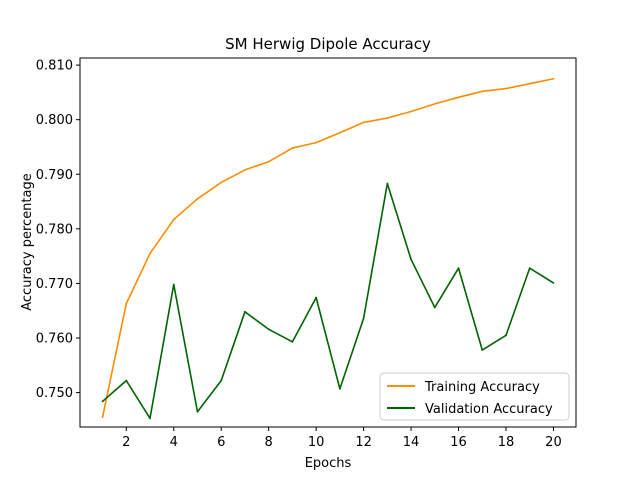 Image resolution: width=640 pixels, height=480 pixels. What do you see at coordinates (328, 44) in the screenshot?
I see `chart-title: SM Herwig Dipole Accuracy` at bounding box center [328, 44].